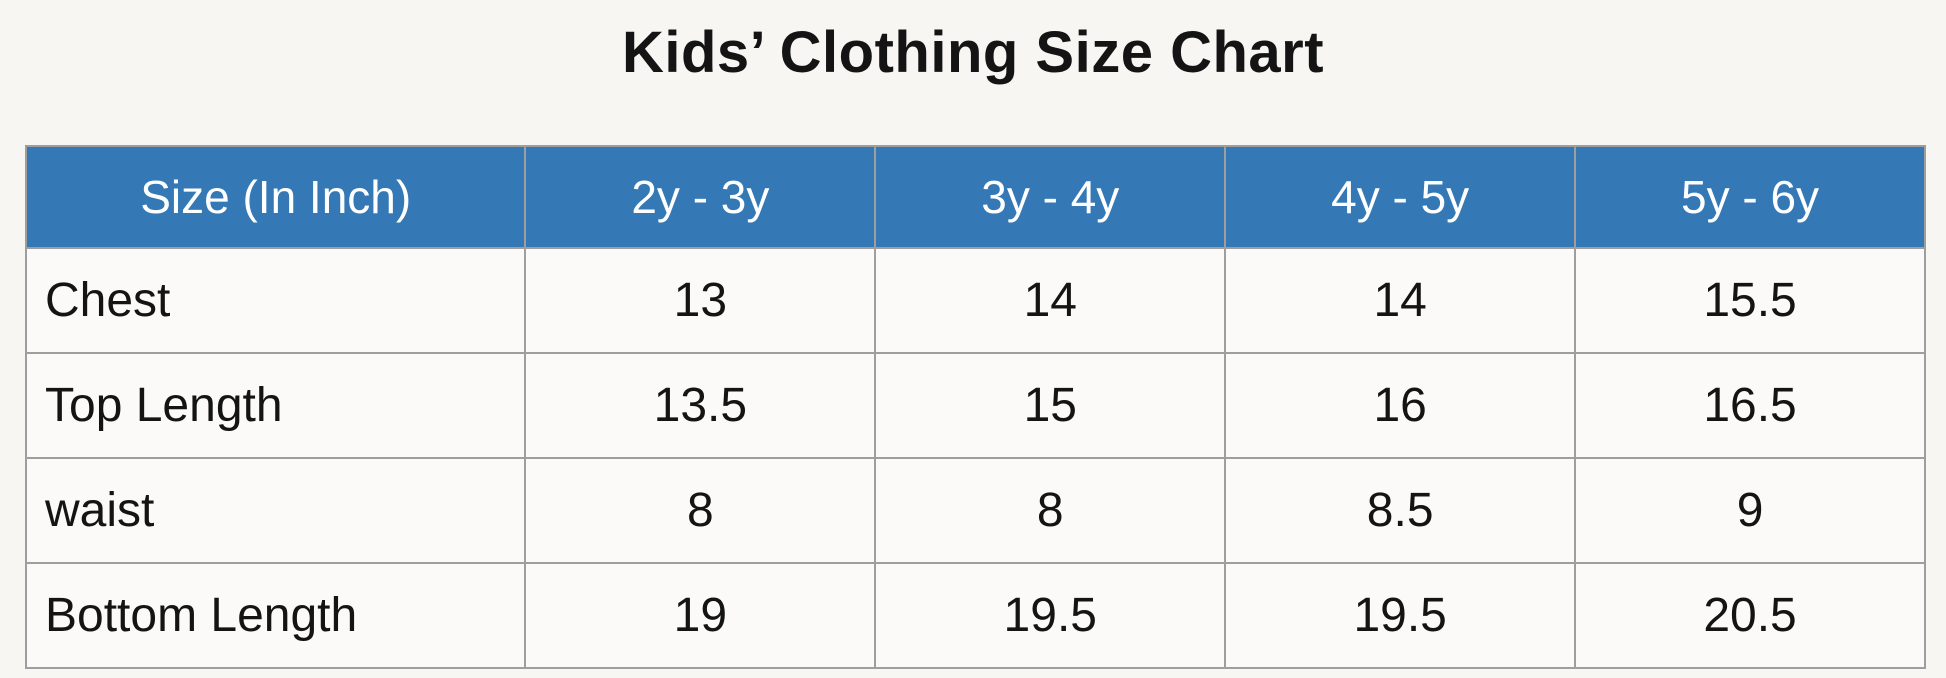 The image size is (1946, 678). Describe the element at coordinates (1750, 615) in the screenshot. I see `value-cell: 20.5` at that location.